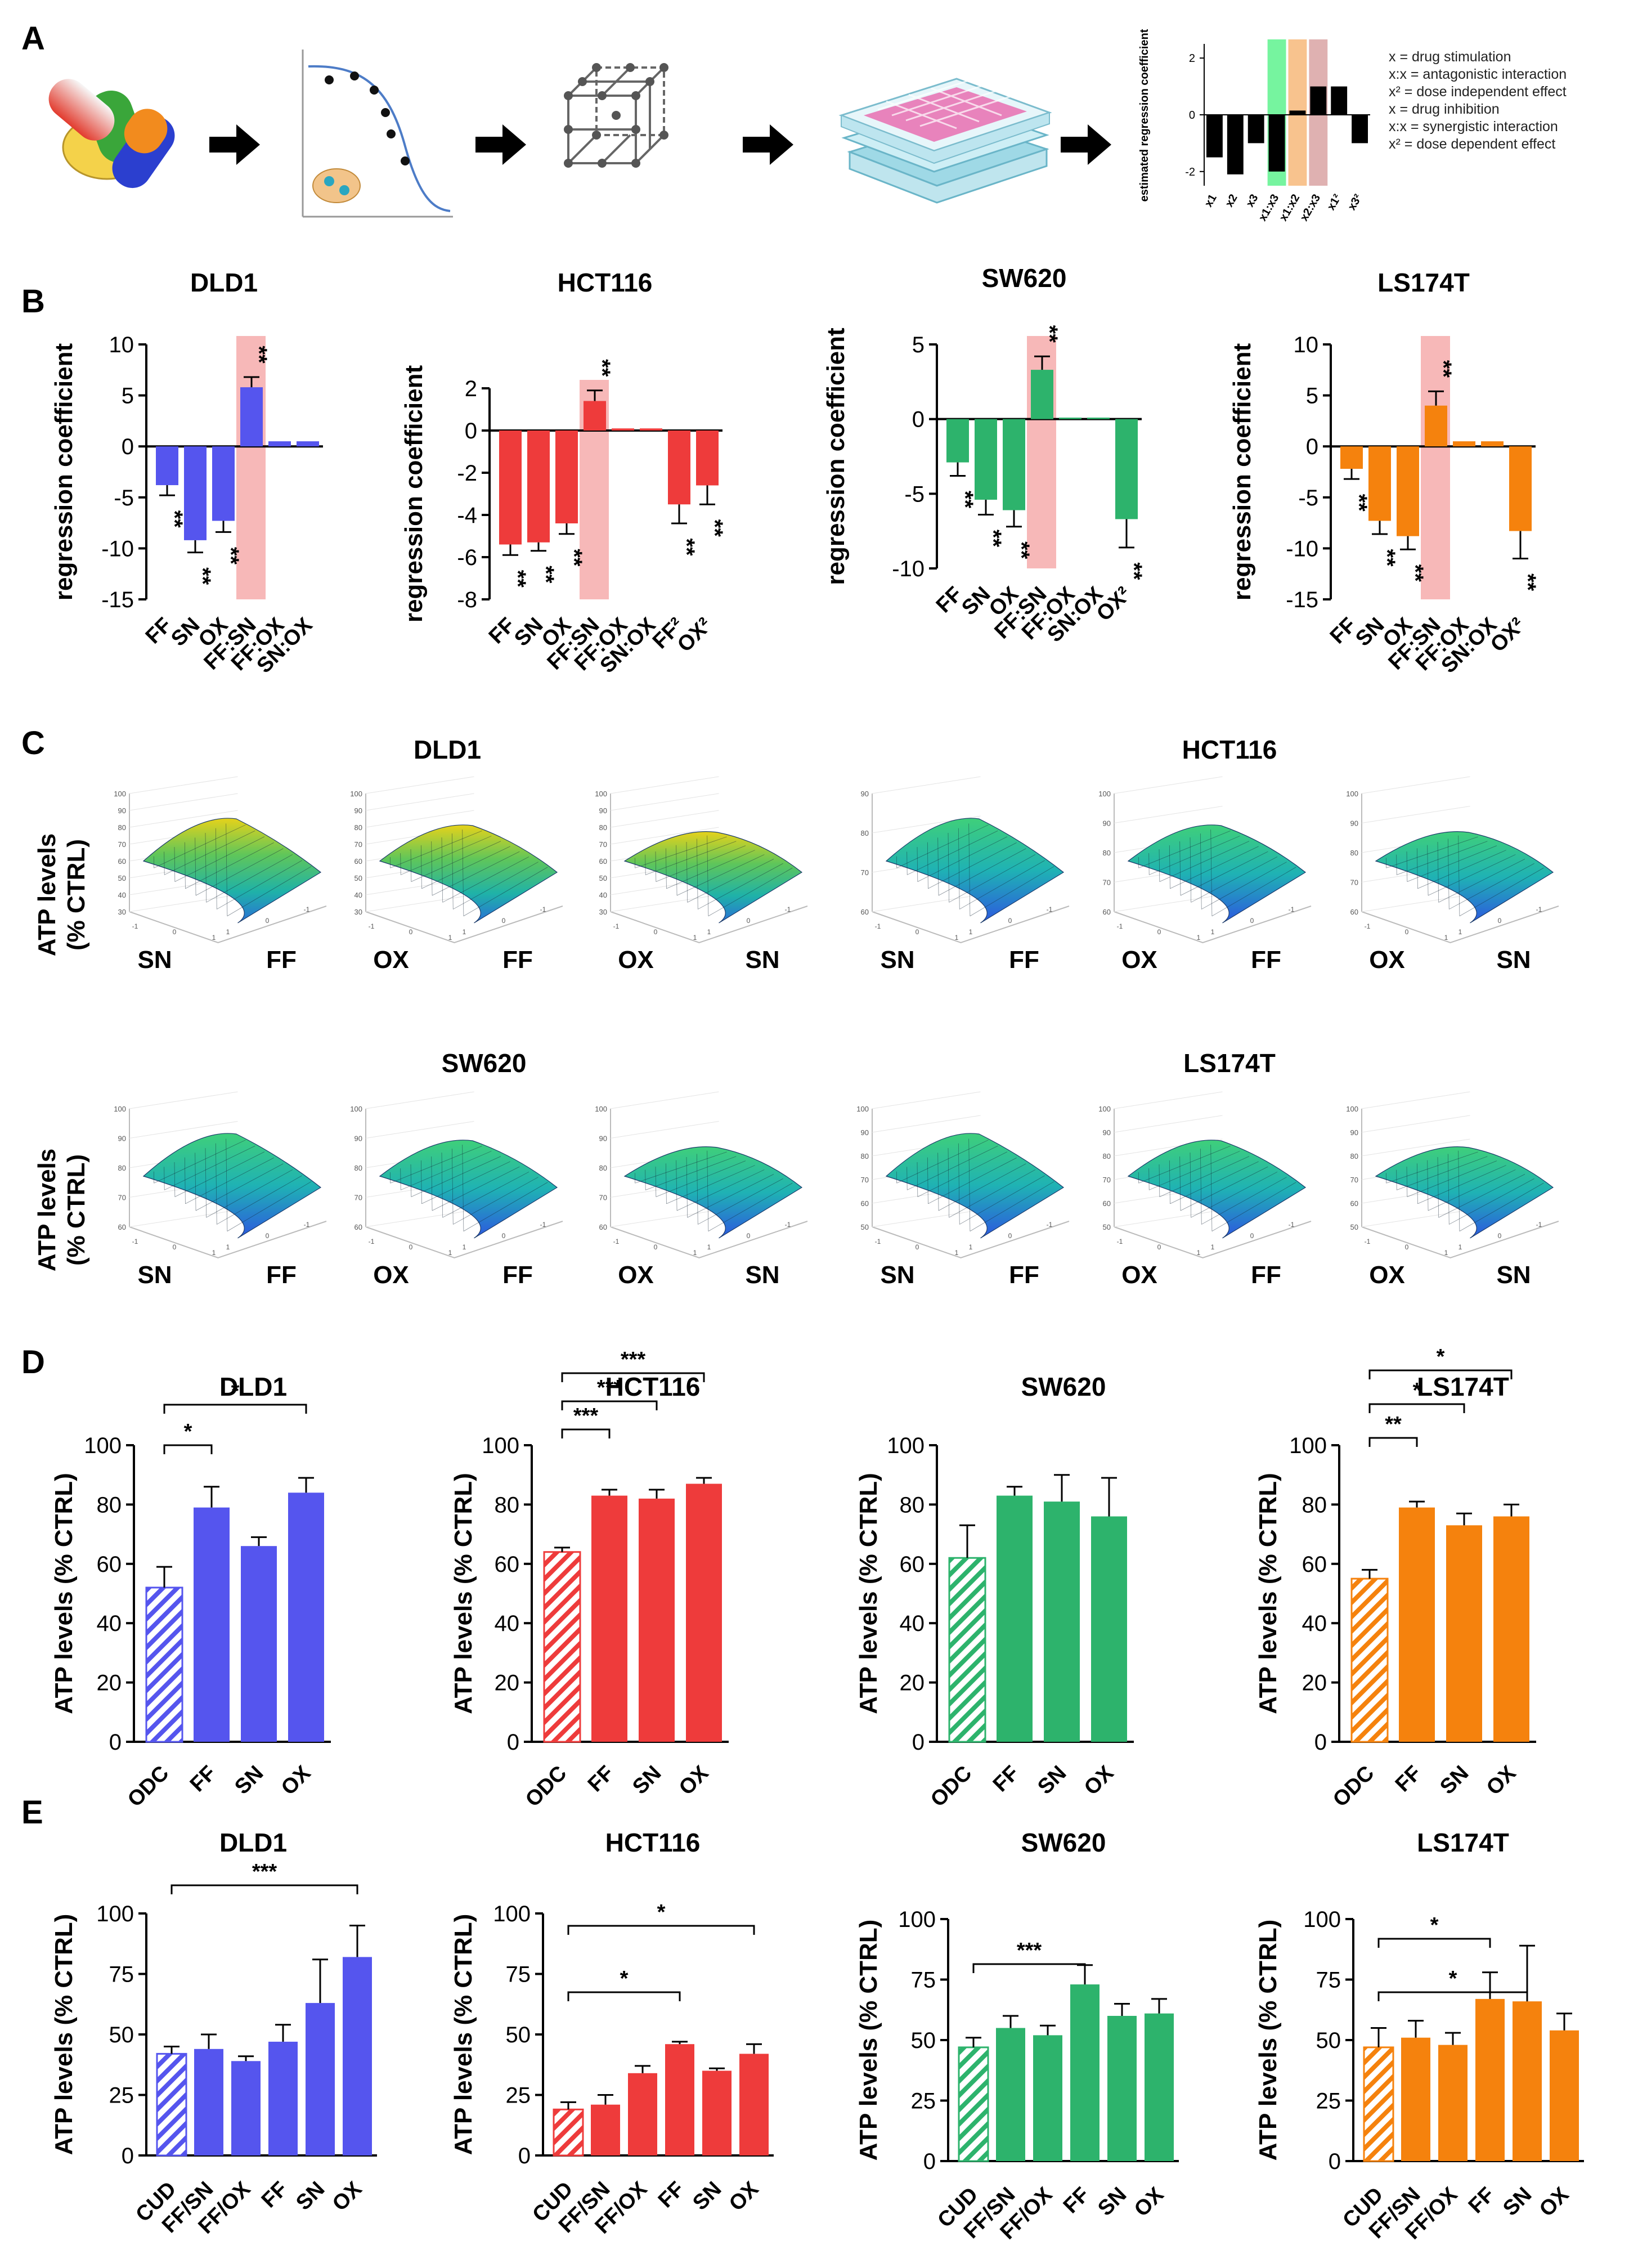 The width and height of the screenshot is (1629, 2268). I want to click on summary-ylabel: estimated regression coefficient, so click(1144, 115).